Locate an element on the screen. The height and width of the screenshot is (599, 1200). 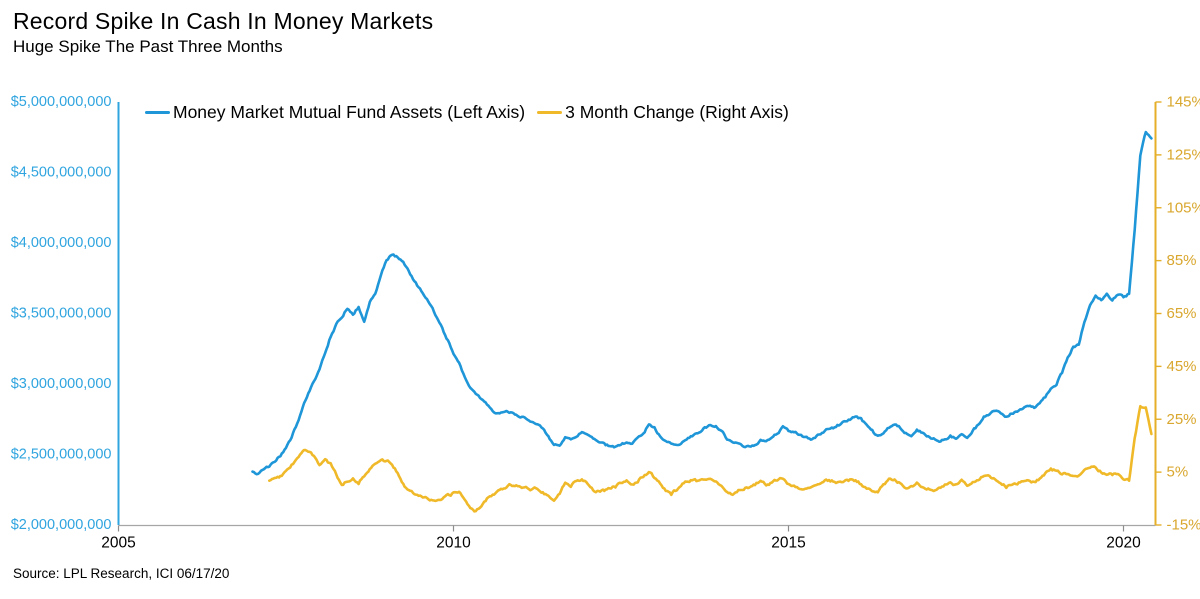
left-axis-tick-label: $3,500,000,000 is located at coordinates (61, 314).